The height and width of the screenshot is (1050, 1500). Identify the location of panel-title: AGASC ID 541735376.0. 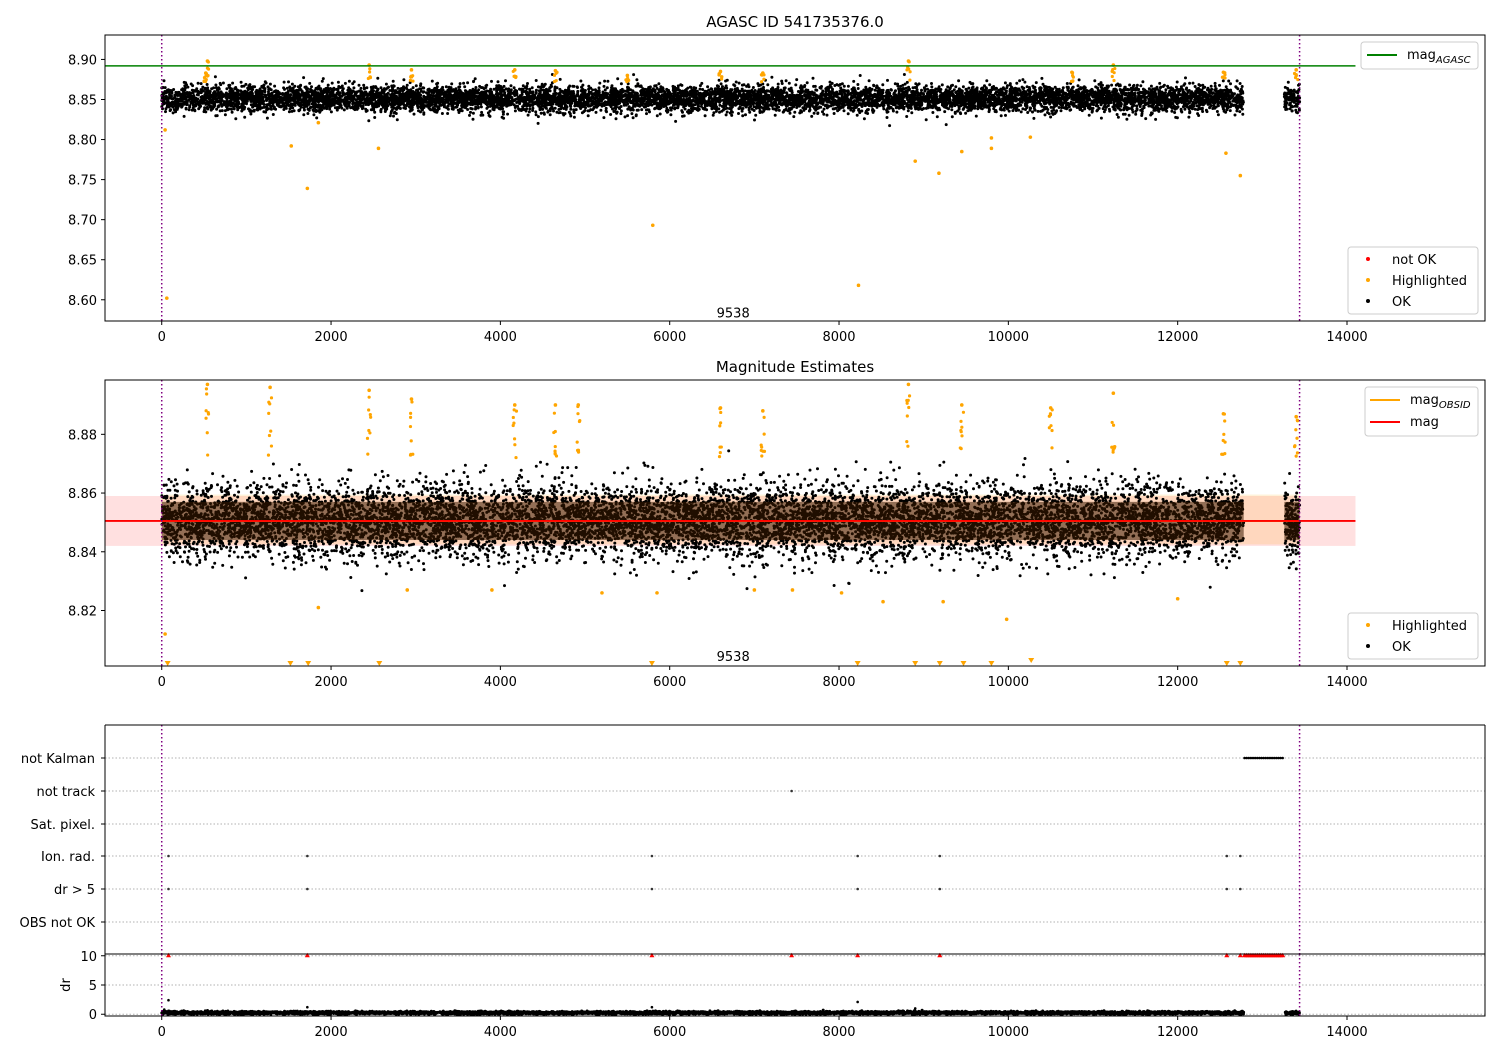
(795, 22).